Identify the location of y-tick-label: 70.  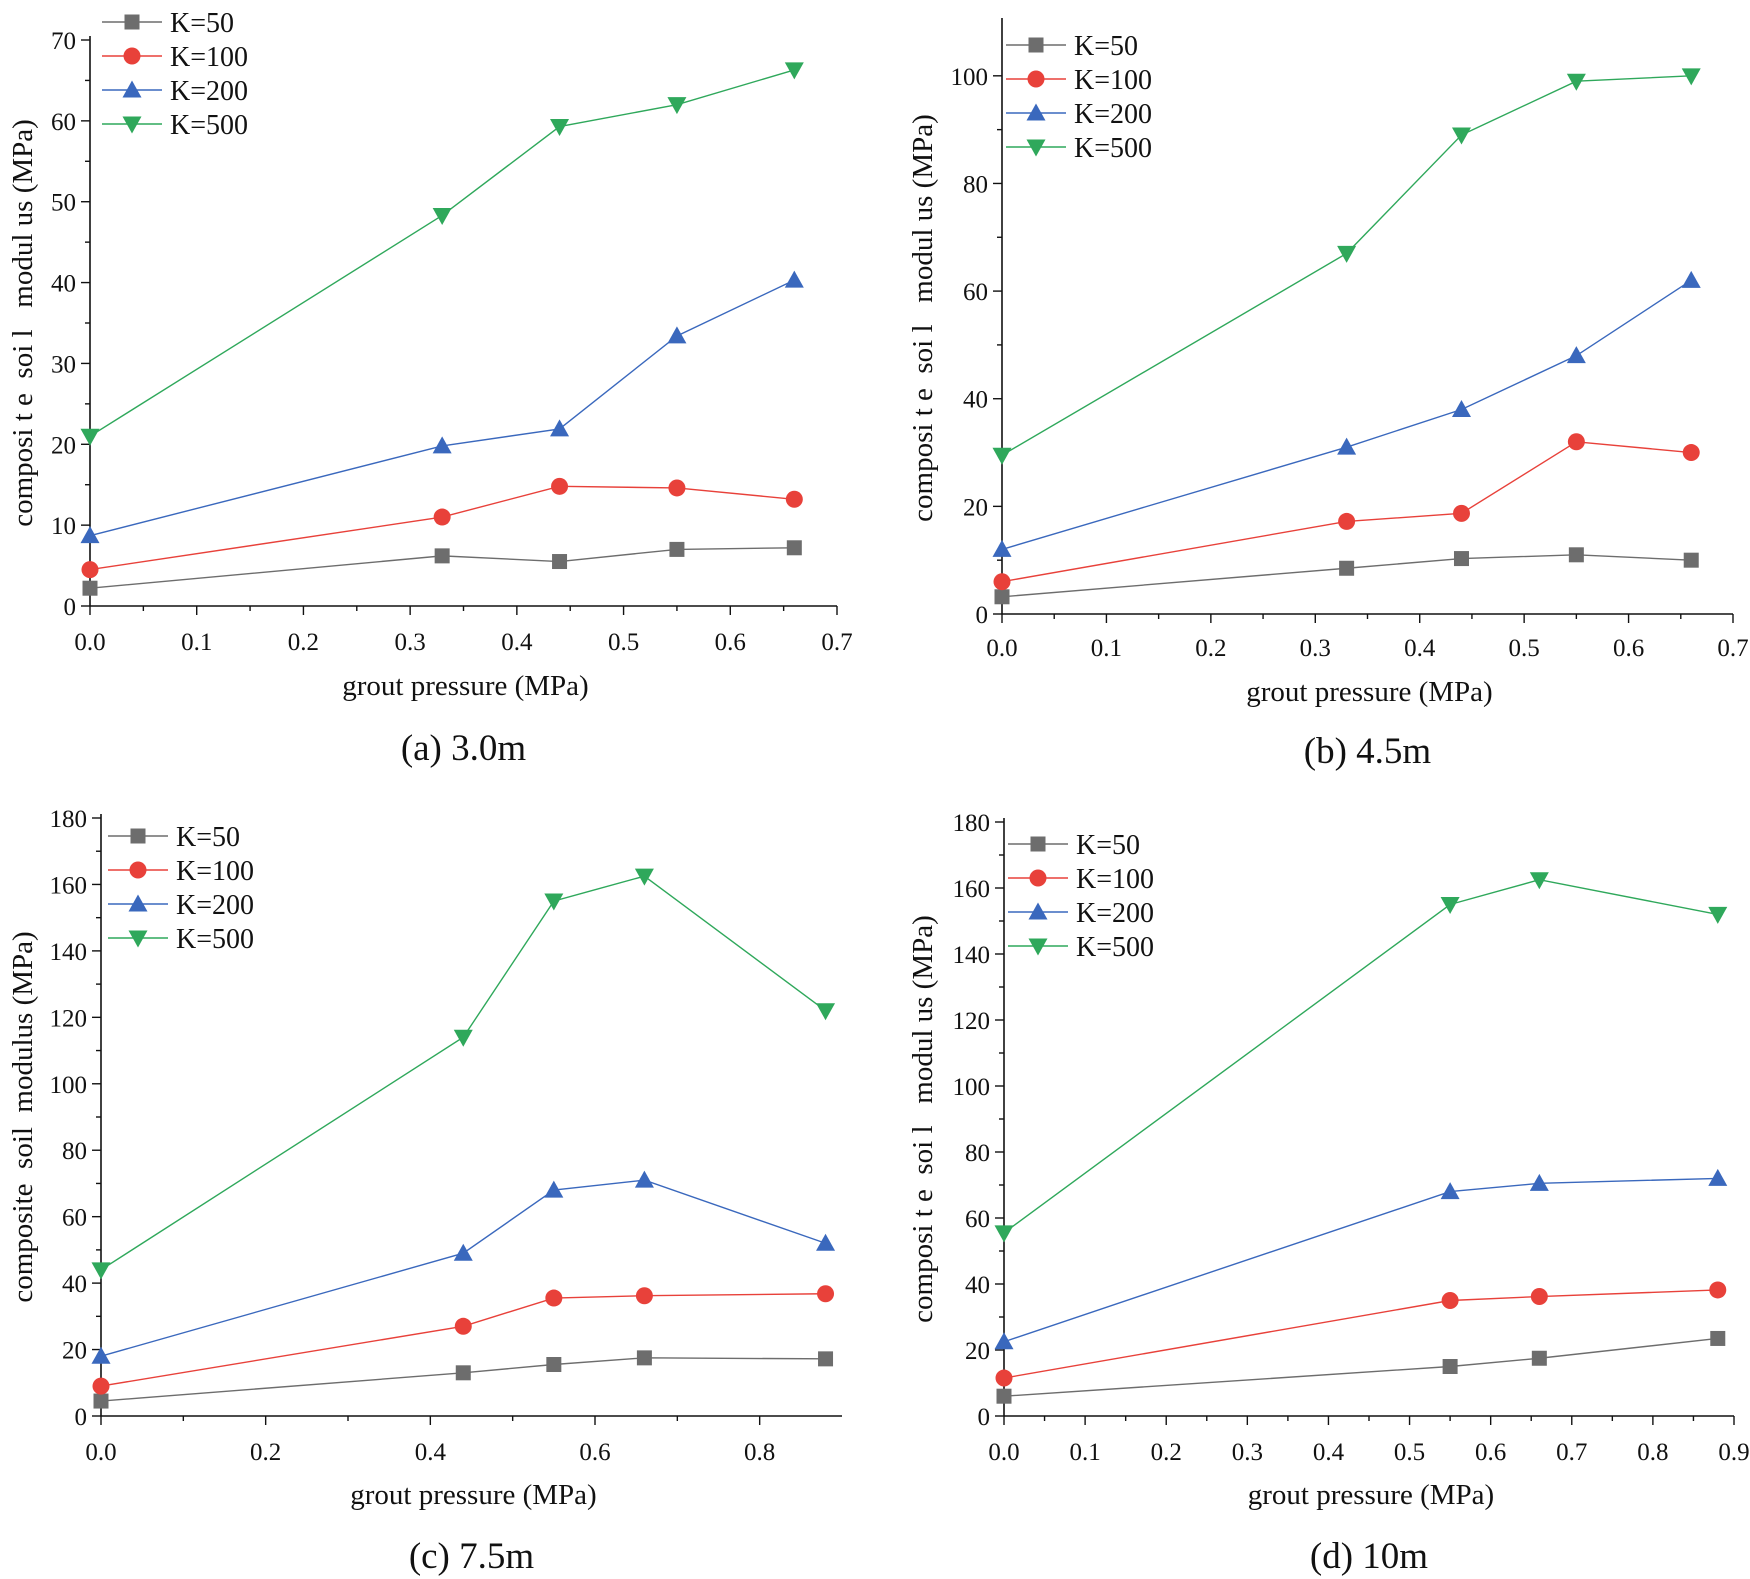
(63, 41).